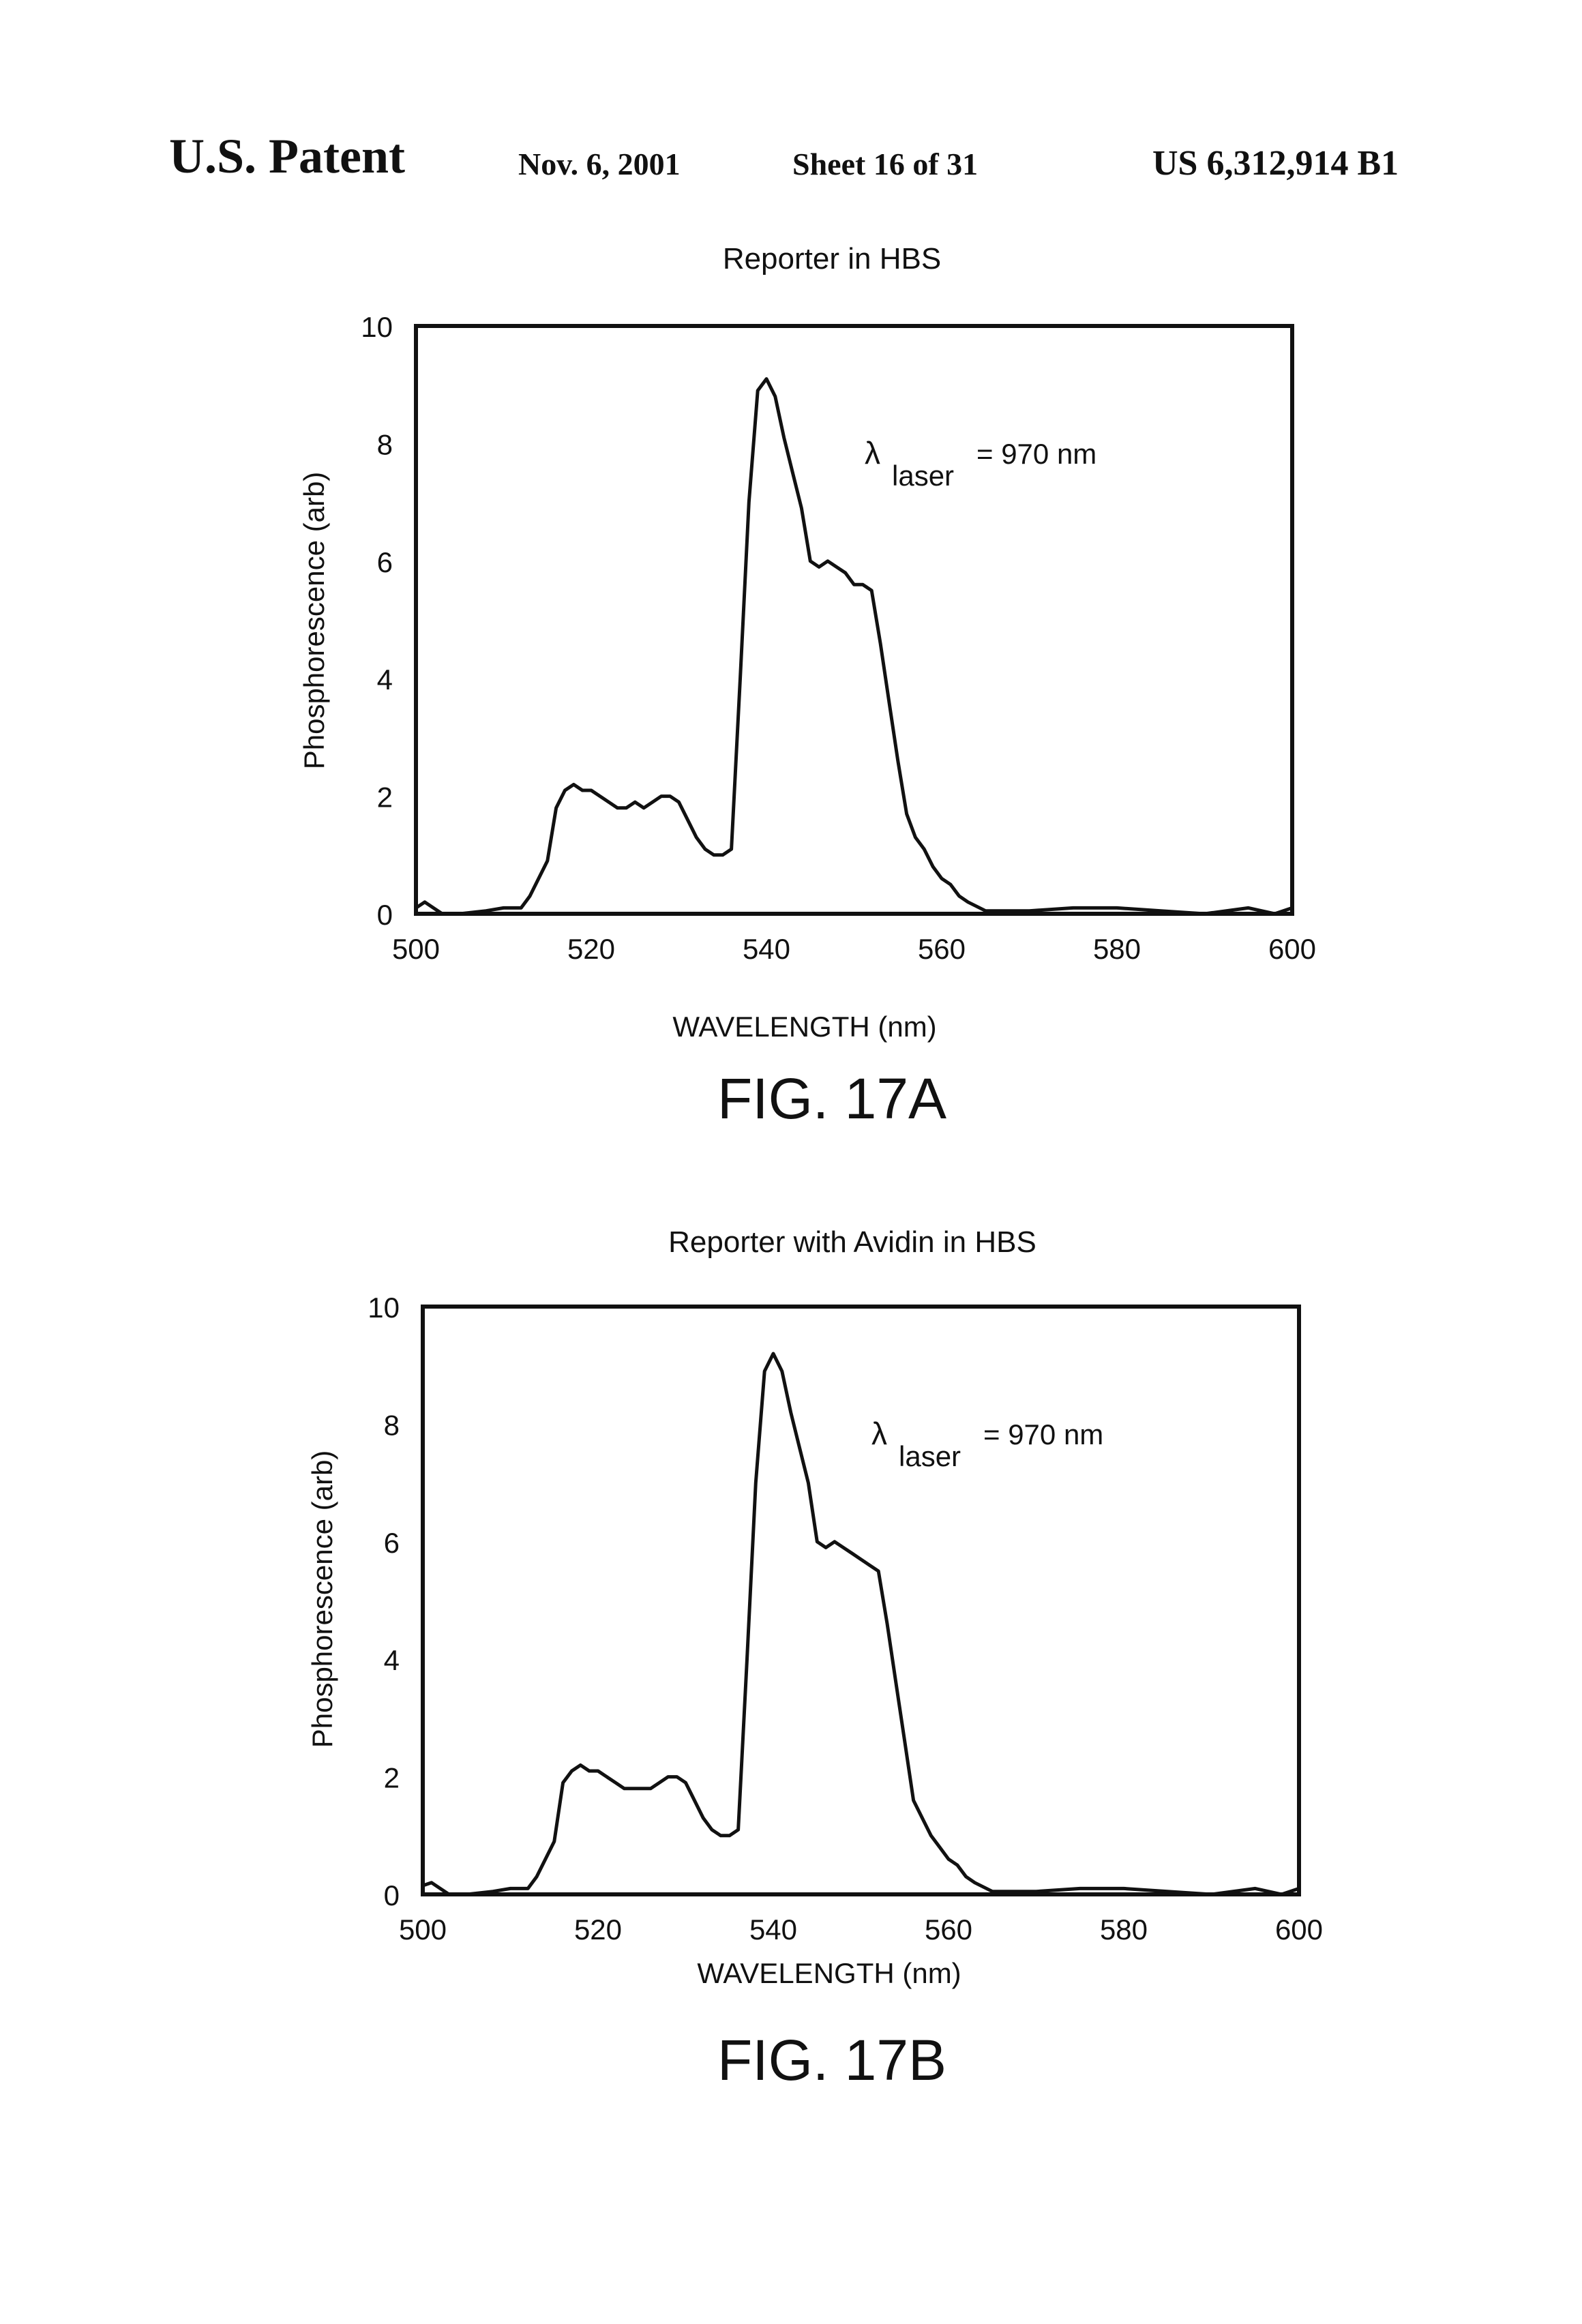 The width and height of the screenshot is (1582, 2324). Describe the element at coordinates (287, 156) in the screenshot. I see `patent-header-title: U.S. Patent` at that location.